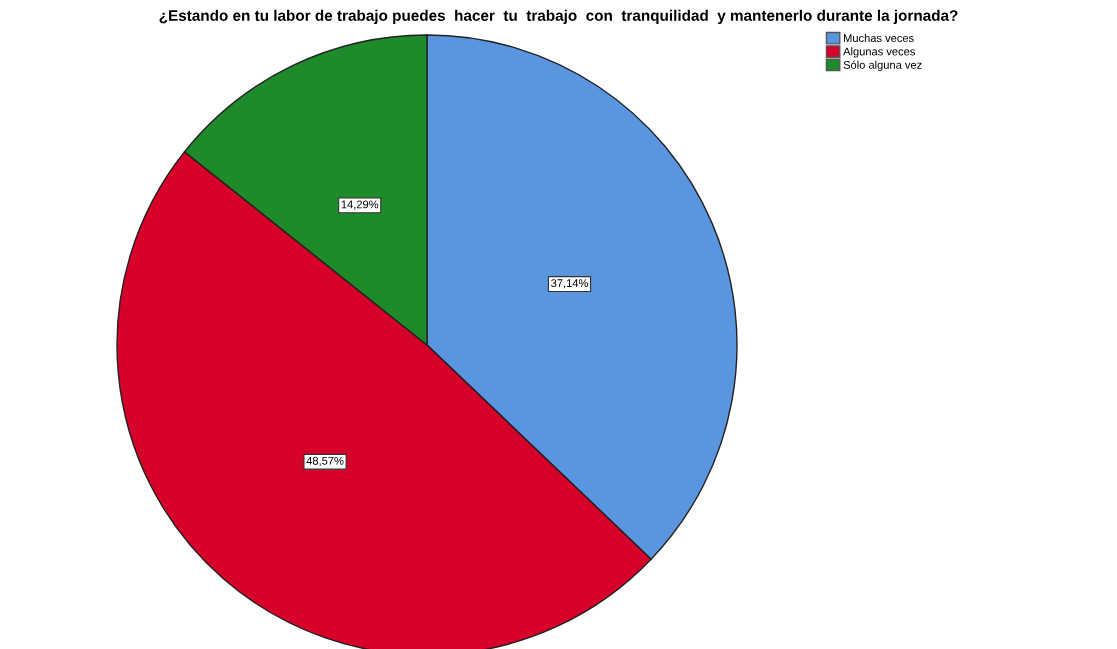 The image size is (1117, 649). I want to click on legend-label: Algunas veces, so click(879, 52).